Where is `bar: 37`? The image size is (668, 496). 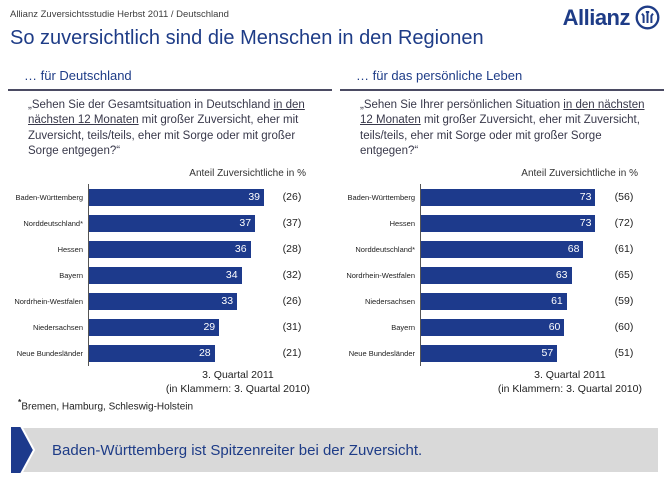
bar: 37 is located at coordinates (172, 223).